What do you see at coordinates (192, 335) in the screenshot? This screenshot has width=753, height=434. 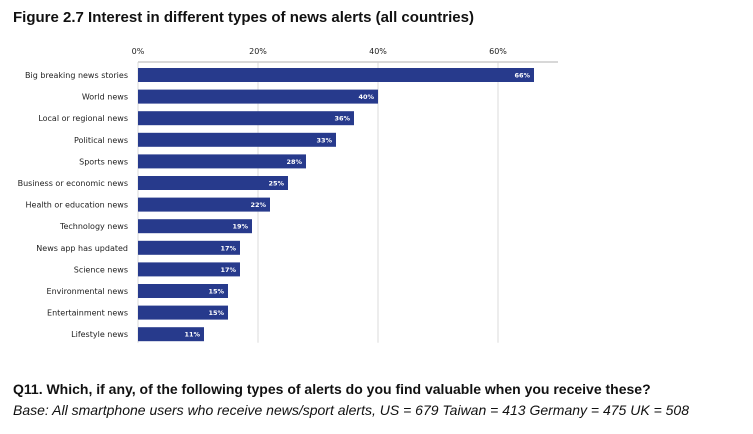 I see `data-label: 11%` at bounding box center [192, 335].